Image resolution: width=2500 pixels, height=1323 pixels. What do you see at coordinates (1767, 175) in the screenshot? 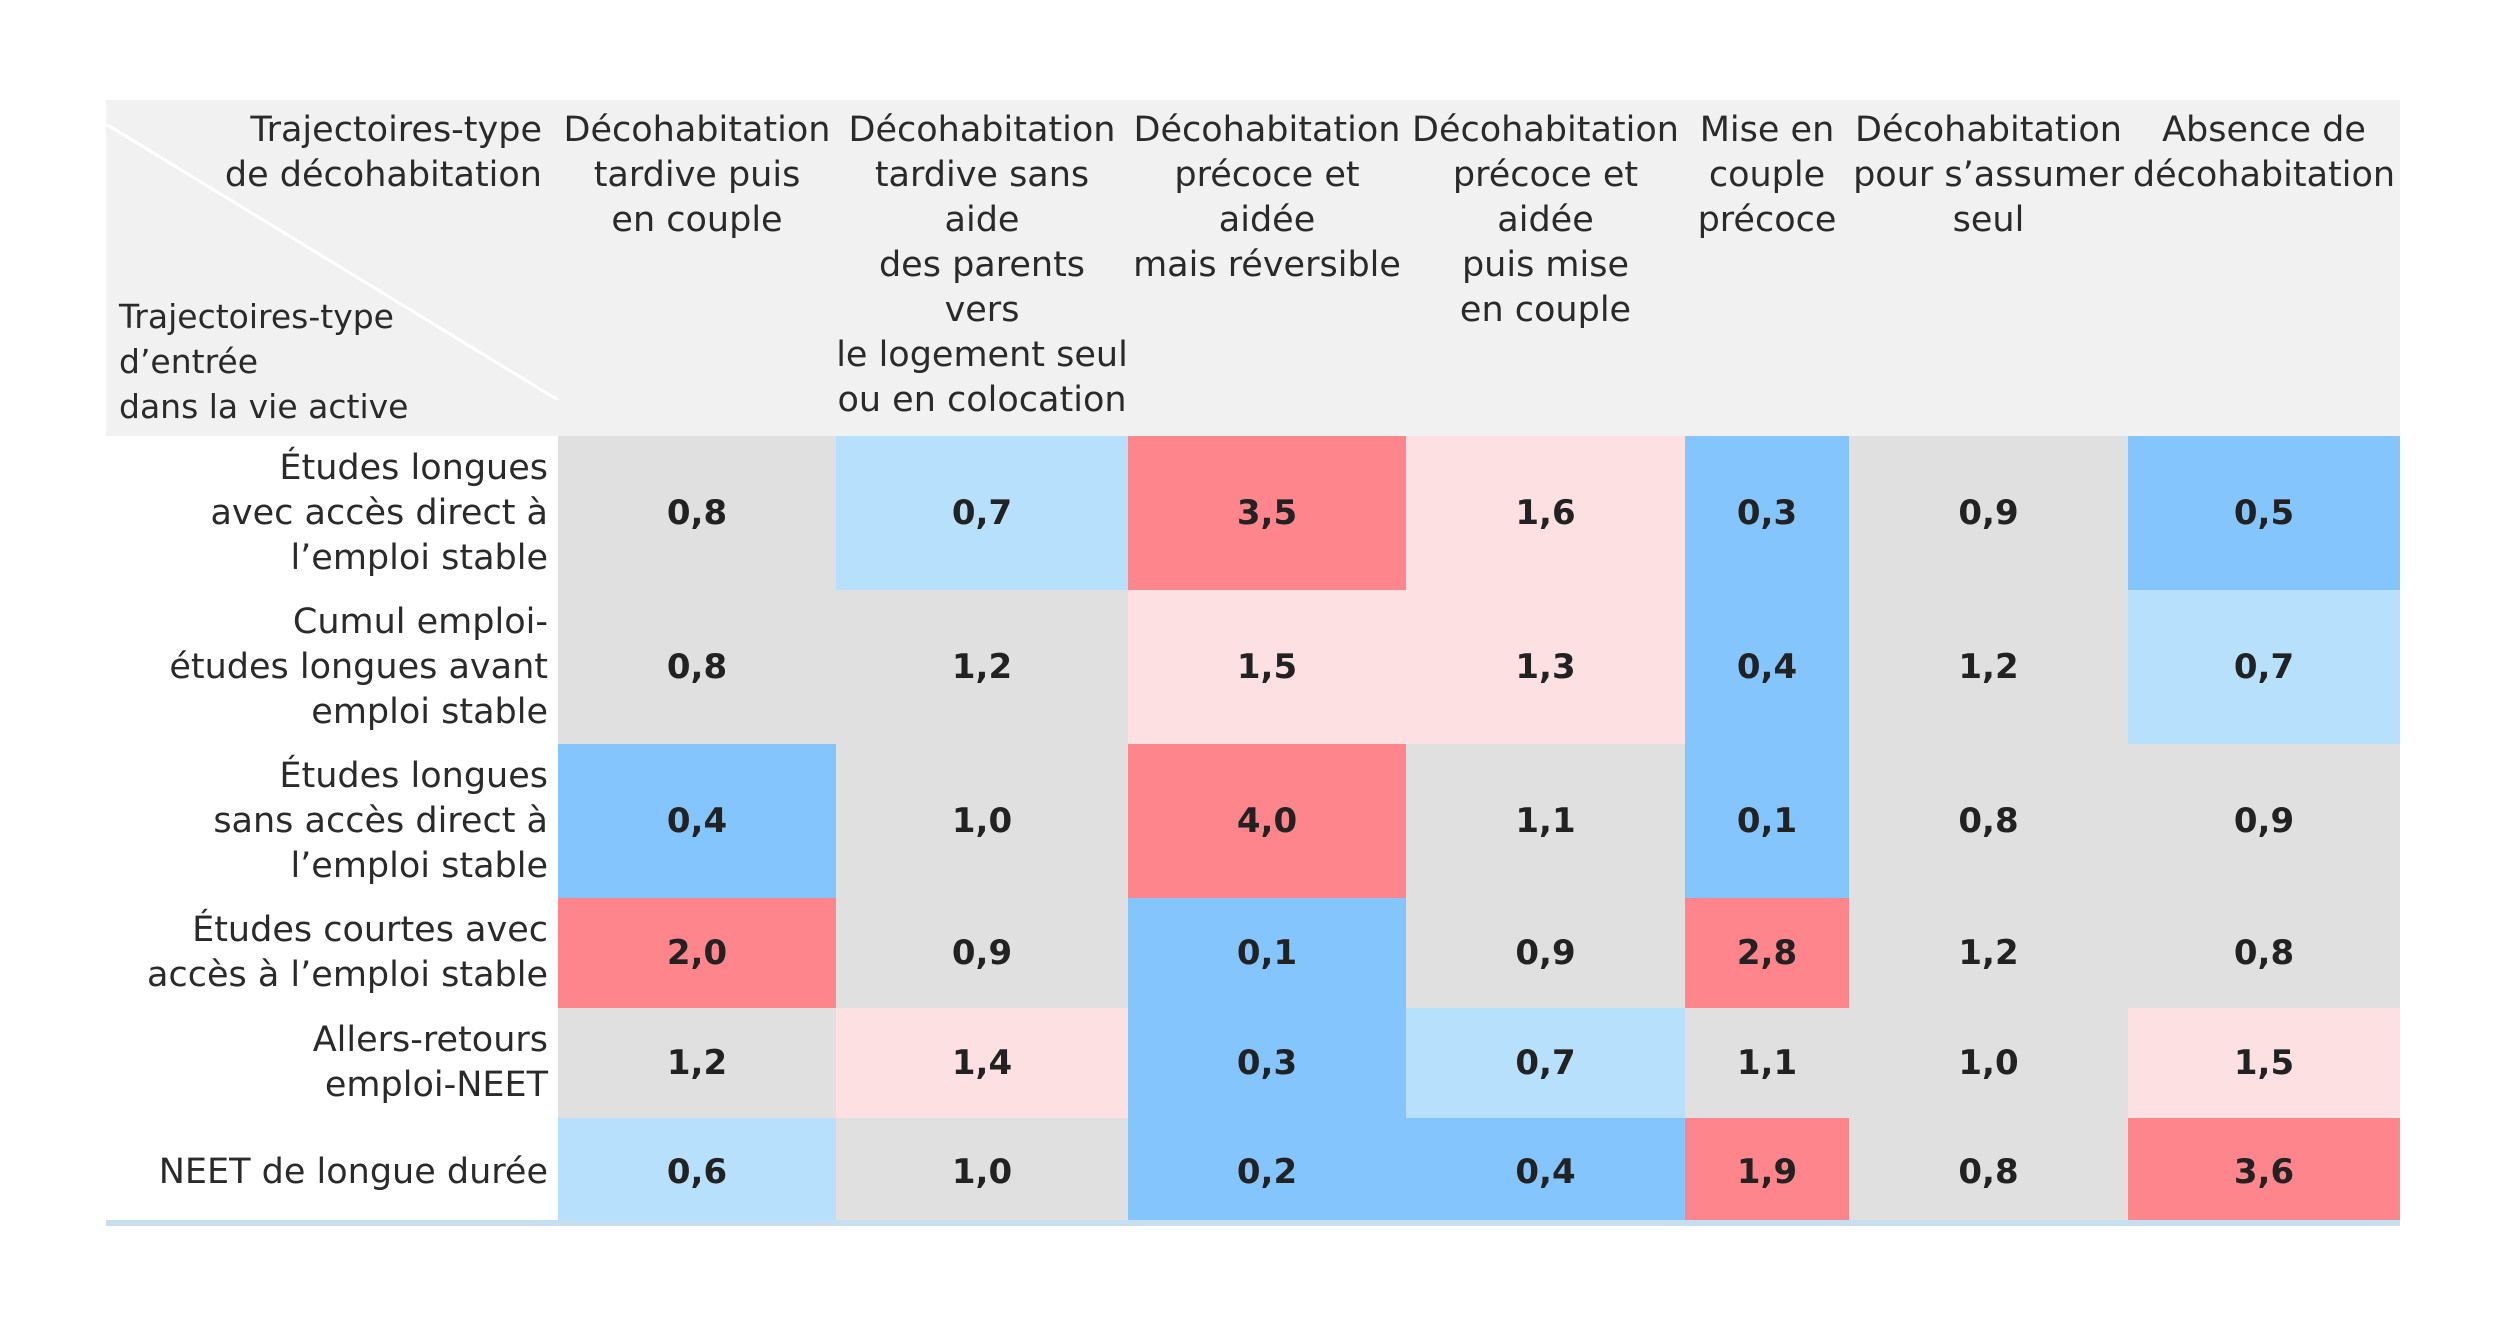
I see `column-header: Mise en couple précoce` at bounding box center [1767, 175].